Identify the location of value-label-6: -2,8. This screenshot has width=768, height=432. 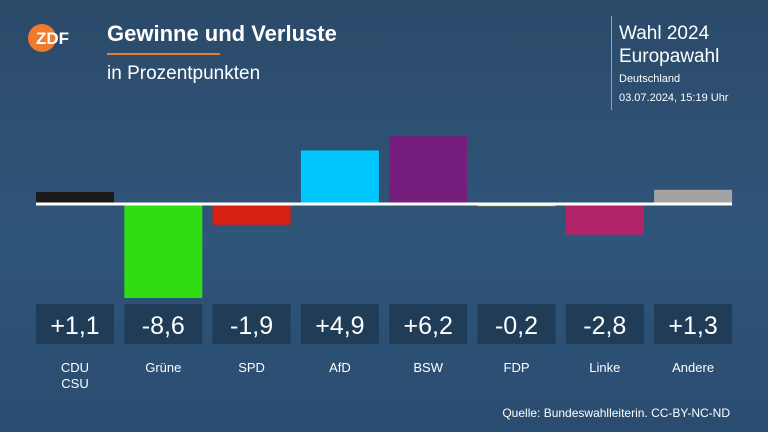
(604, 326).